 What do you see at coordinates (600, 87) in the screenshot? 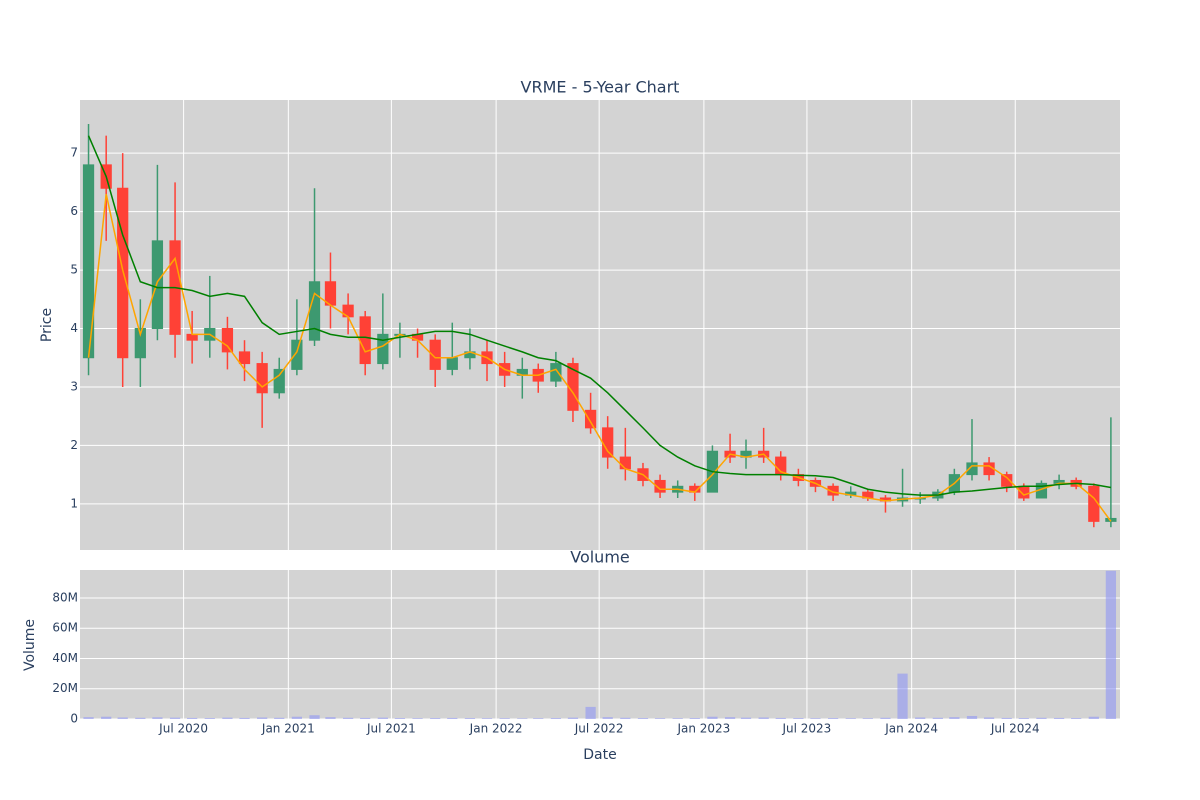
I see `chart-title: VRME - 5-Year Chart` at bounding box center [600, 87].